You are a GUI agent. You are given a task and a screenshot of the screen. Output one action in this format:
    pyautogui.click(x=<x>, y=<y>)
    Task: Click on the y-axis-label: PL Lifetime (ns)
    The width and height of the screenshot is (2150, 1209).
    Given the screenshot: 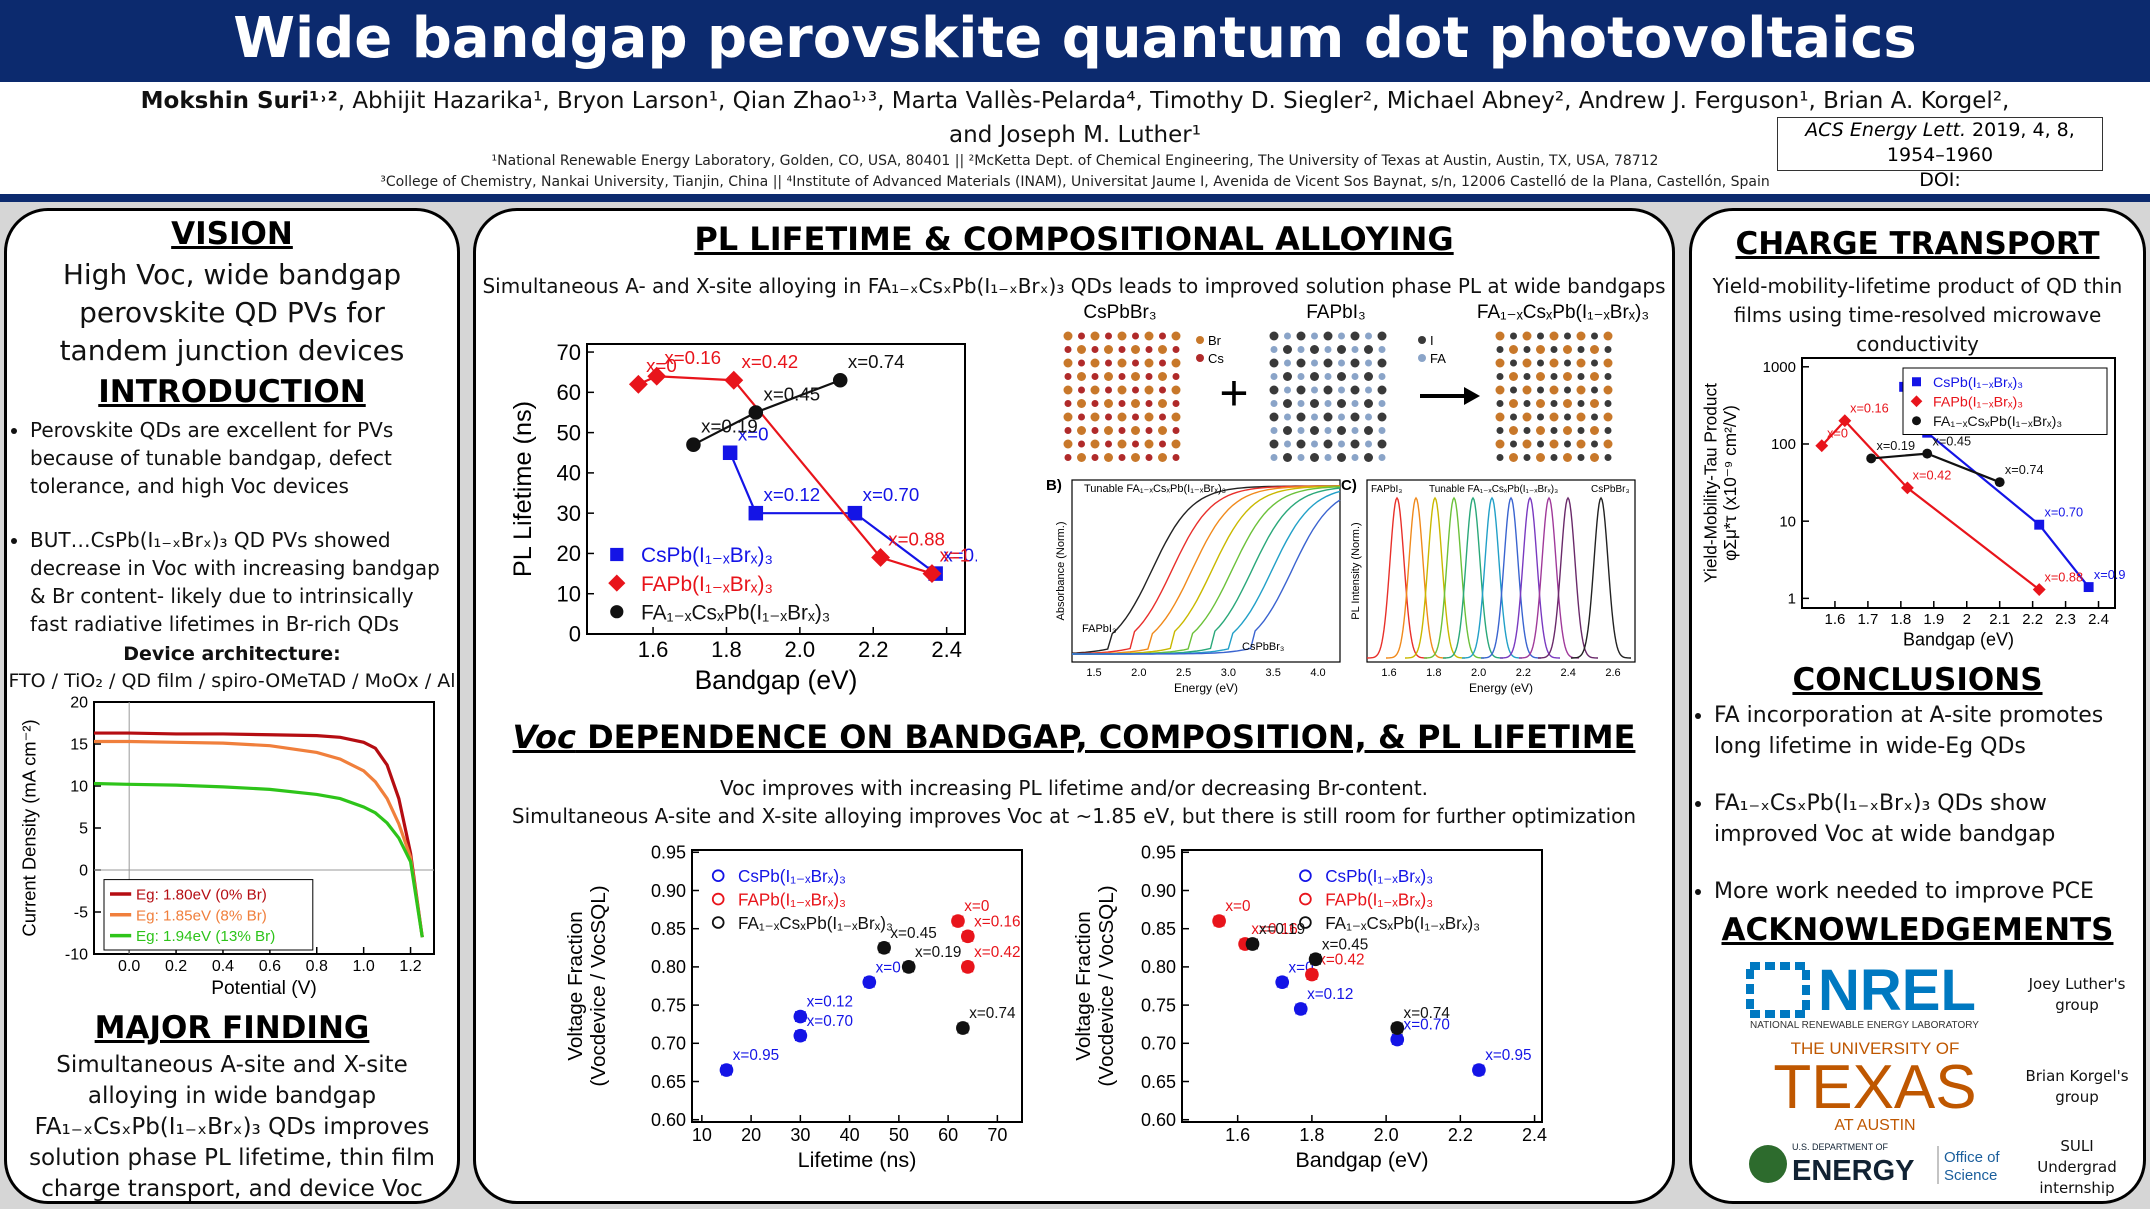 What is the action you would take?
    pyautogui.click(x=523, y=489)
    